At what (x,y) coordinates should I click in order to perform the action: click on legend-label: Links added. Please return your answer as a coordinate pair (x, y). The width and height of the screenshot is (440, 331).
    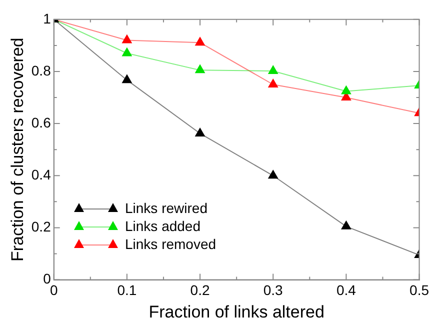
    Looking at the image, I should click on (163, 226).